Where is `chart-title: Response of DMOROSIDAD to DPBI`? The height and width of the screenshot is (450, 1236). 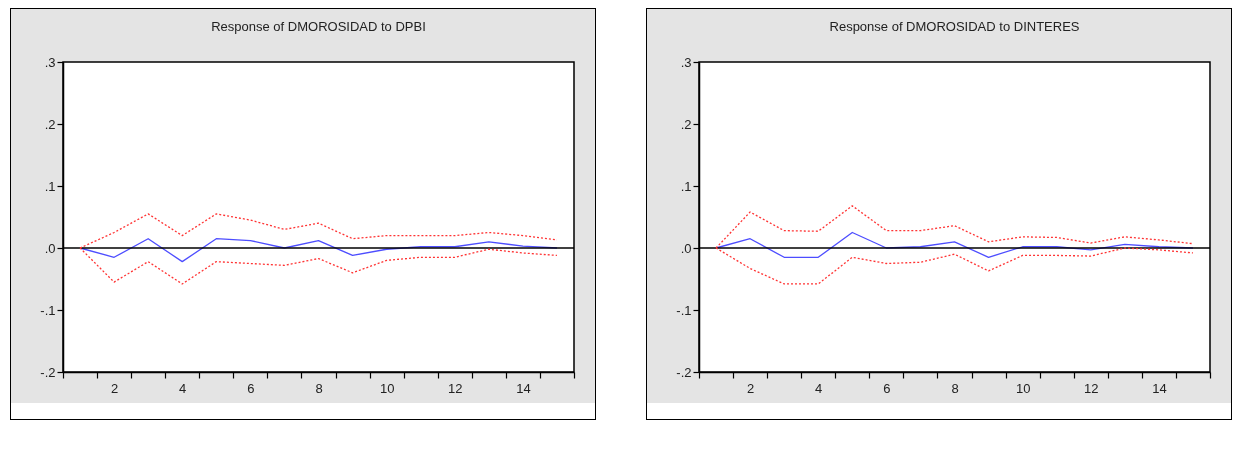
chart-title: Response of DMOROSIDAD to DPBI is located at coordinates (318, 26).